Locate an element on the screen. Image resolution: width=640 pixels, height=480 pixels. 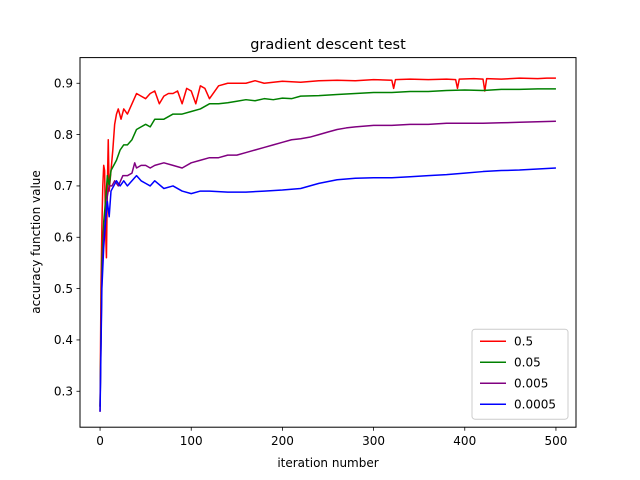
y-tick-label: 0.4 is located at coordinates (63, 340).